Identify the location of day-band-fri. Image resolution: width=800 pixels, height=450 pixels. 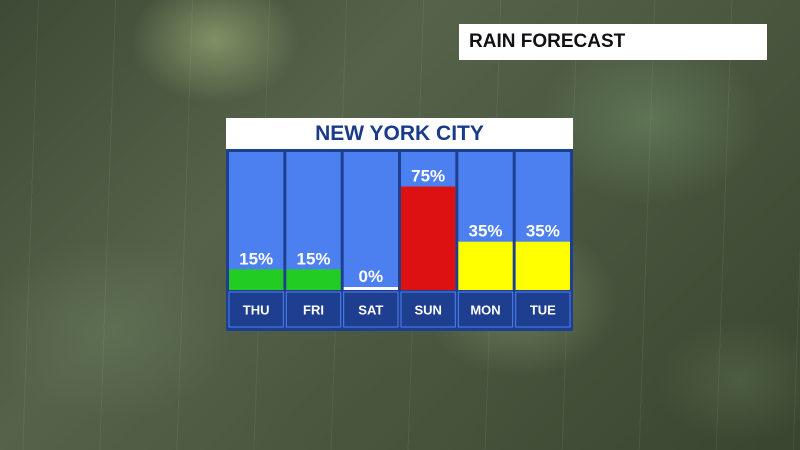
(313, 309).